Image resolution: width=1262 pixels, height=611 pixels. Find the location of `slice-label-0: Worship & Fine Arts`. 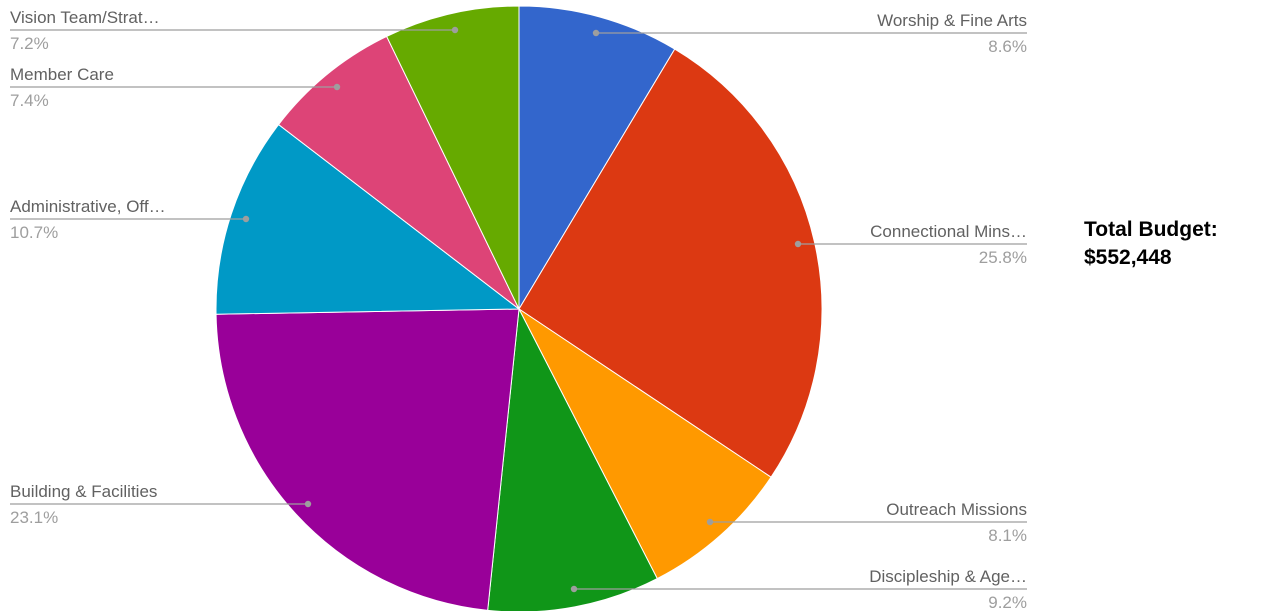

slice-label-0: Worship & Fine Arts is located at coordinates (952, 20).